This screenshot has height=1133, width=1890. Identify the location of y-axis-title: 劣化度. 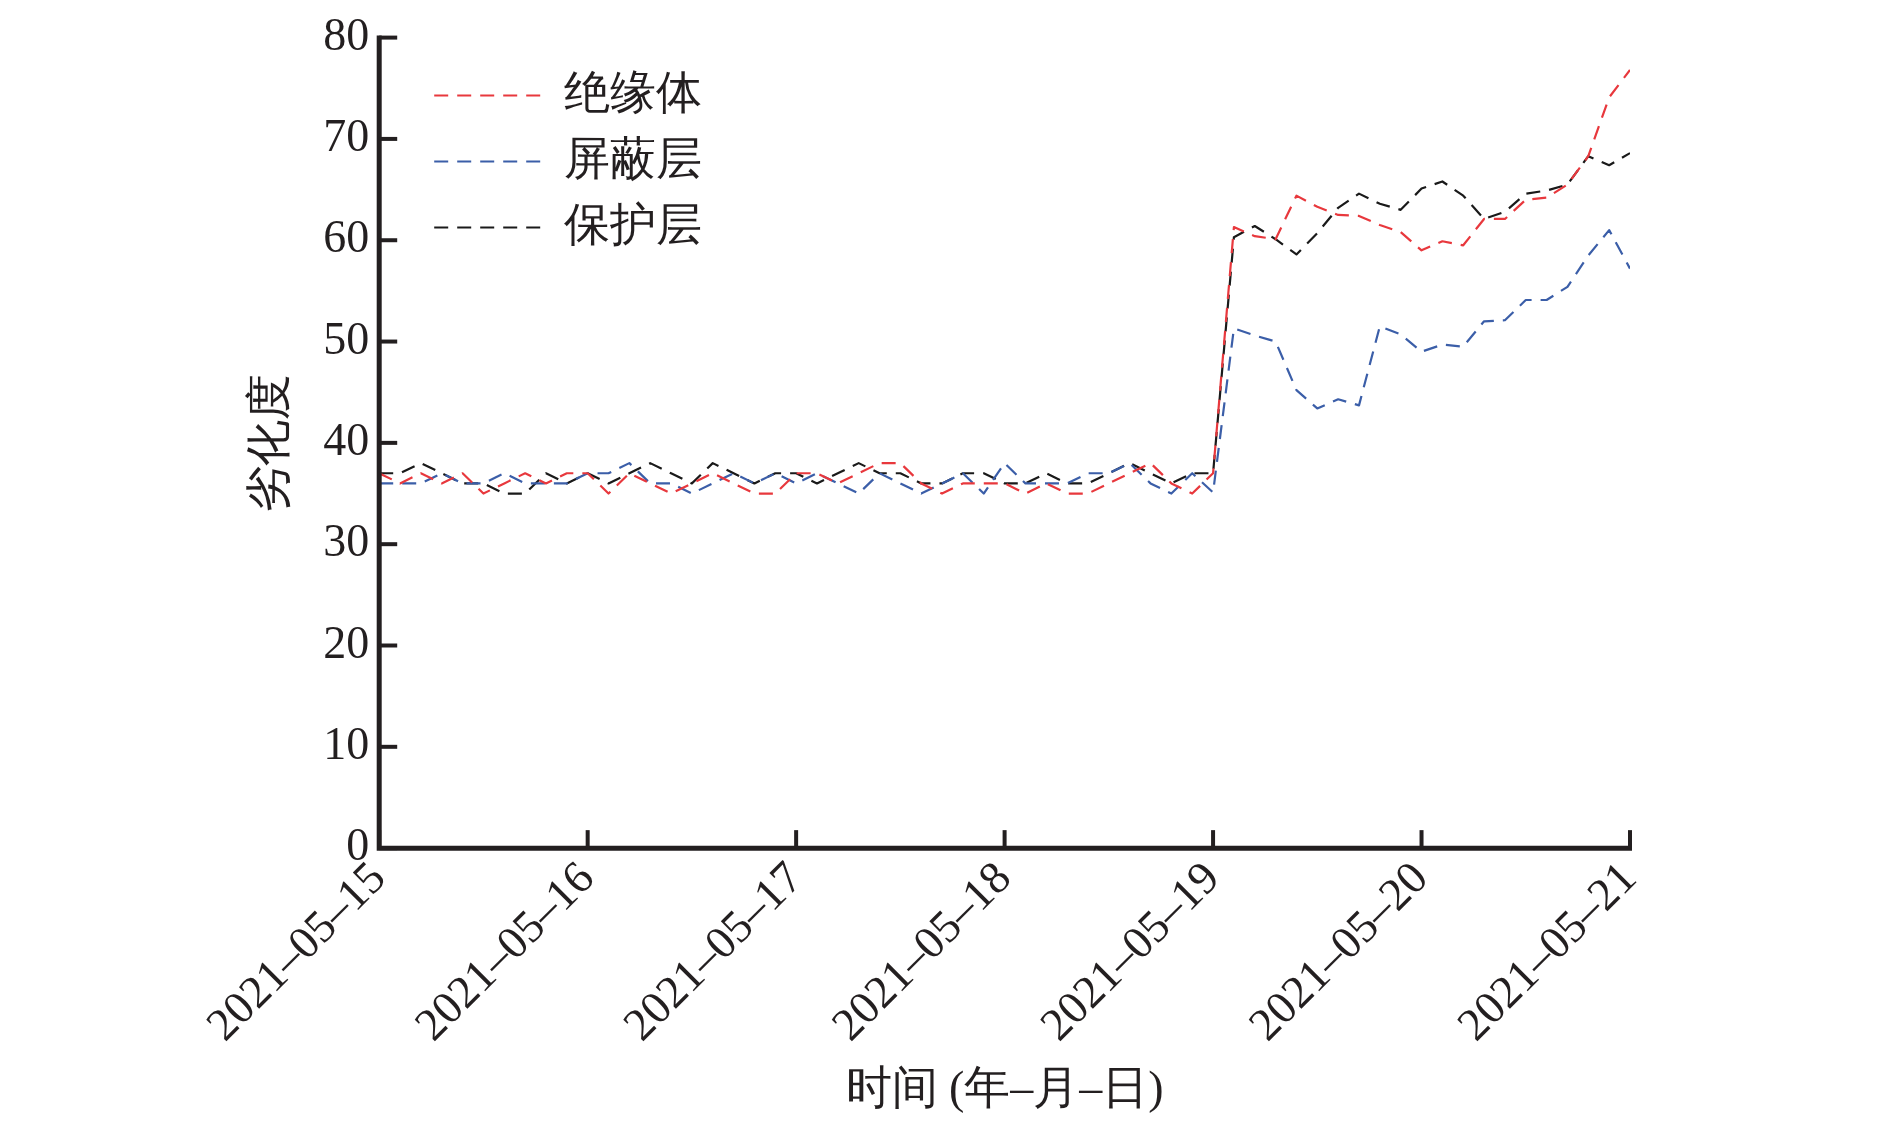
(268, 442).